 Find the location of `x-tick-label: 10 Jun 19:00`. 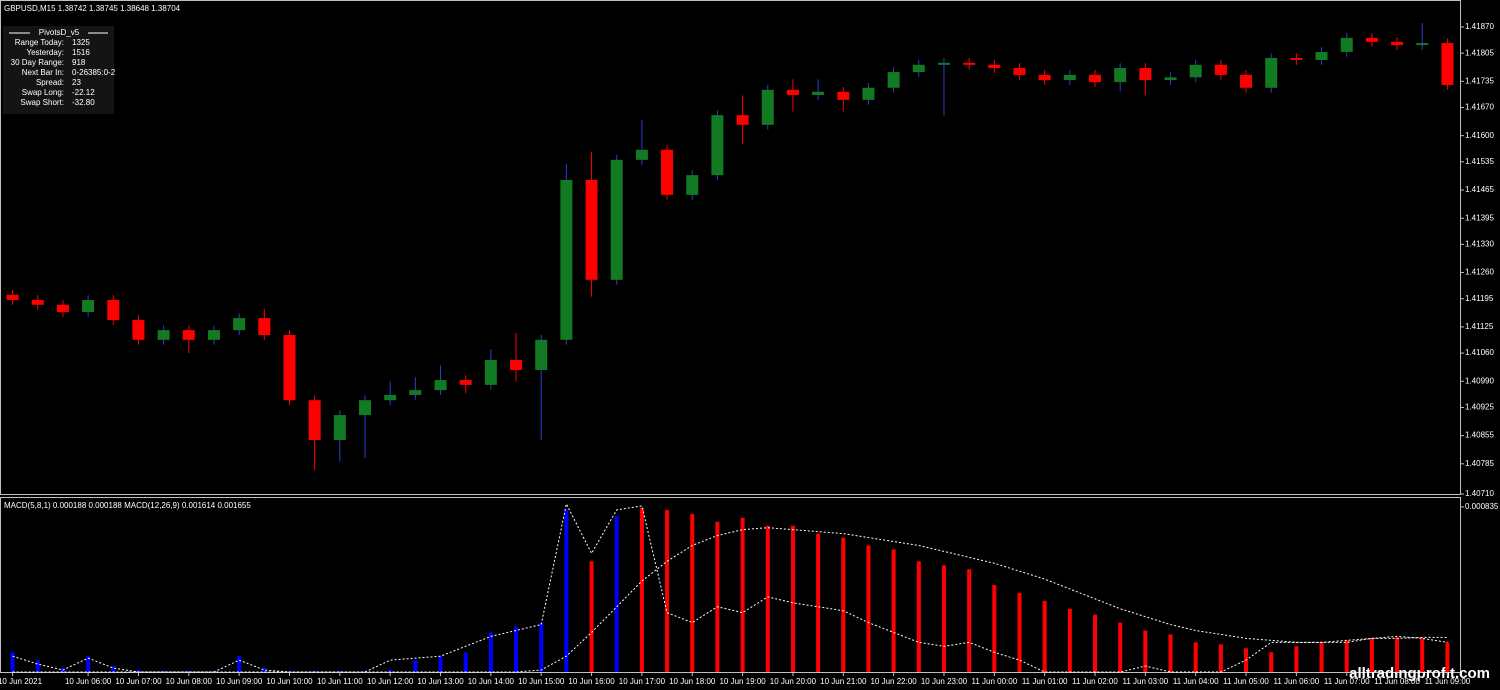

x-tick-label: 10 Jun 19:00 is located at coordinates (742, 681).